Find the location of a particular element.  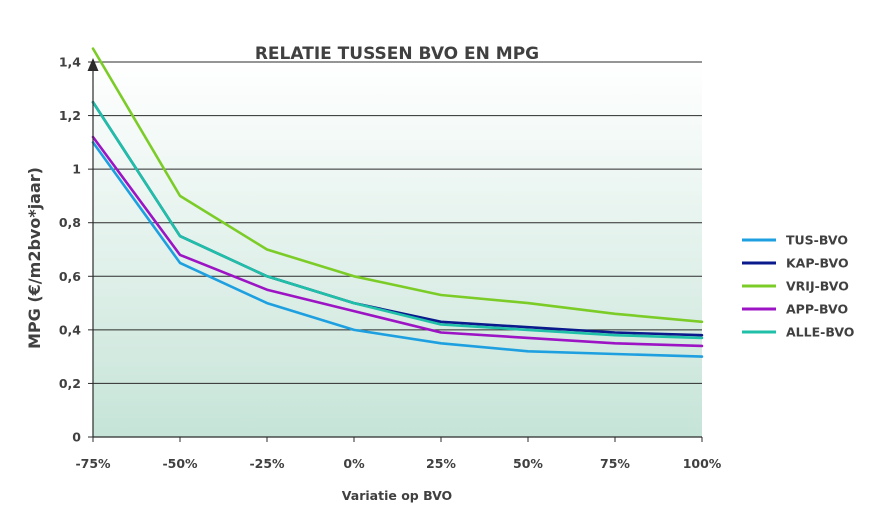

legend-item-alle-bvo: ALLE-BVO is located at coordinates (798, 332).